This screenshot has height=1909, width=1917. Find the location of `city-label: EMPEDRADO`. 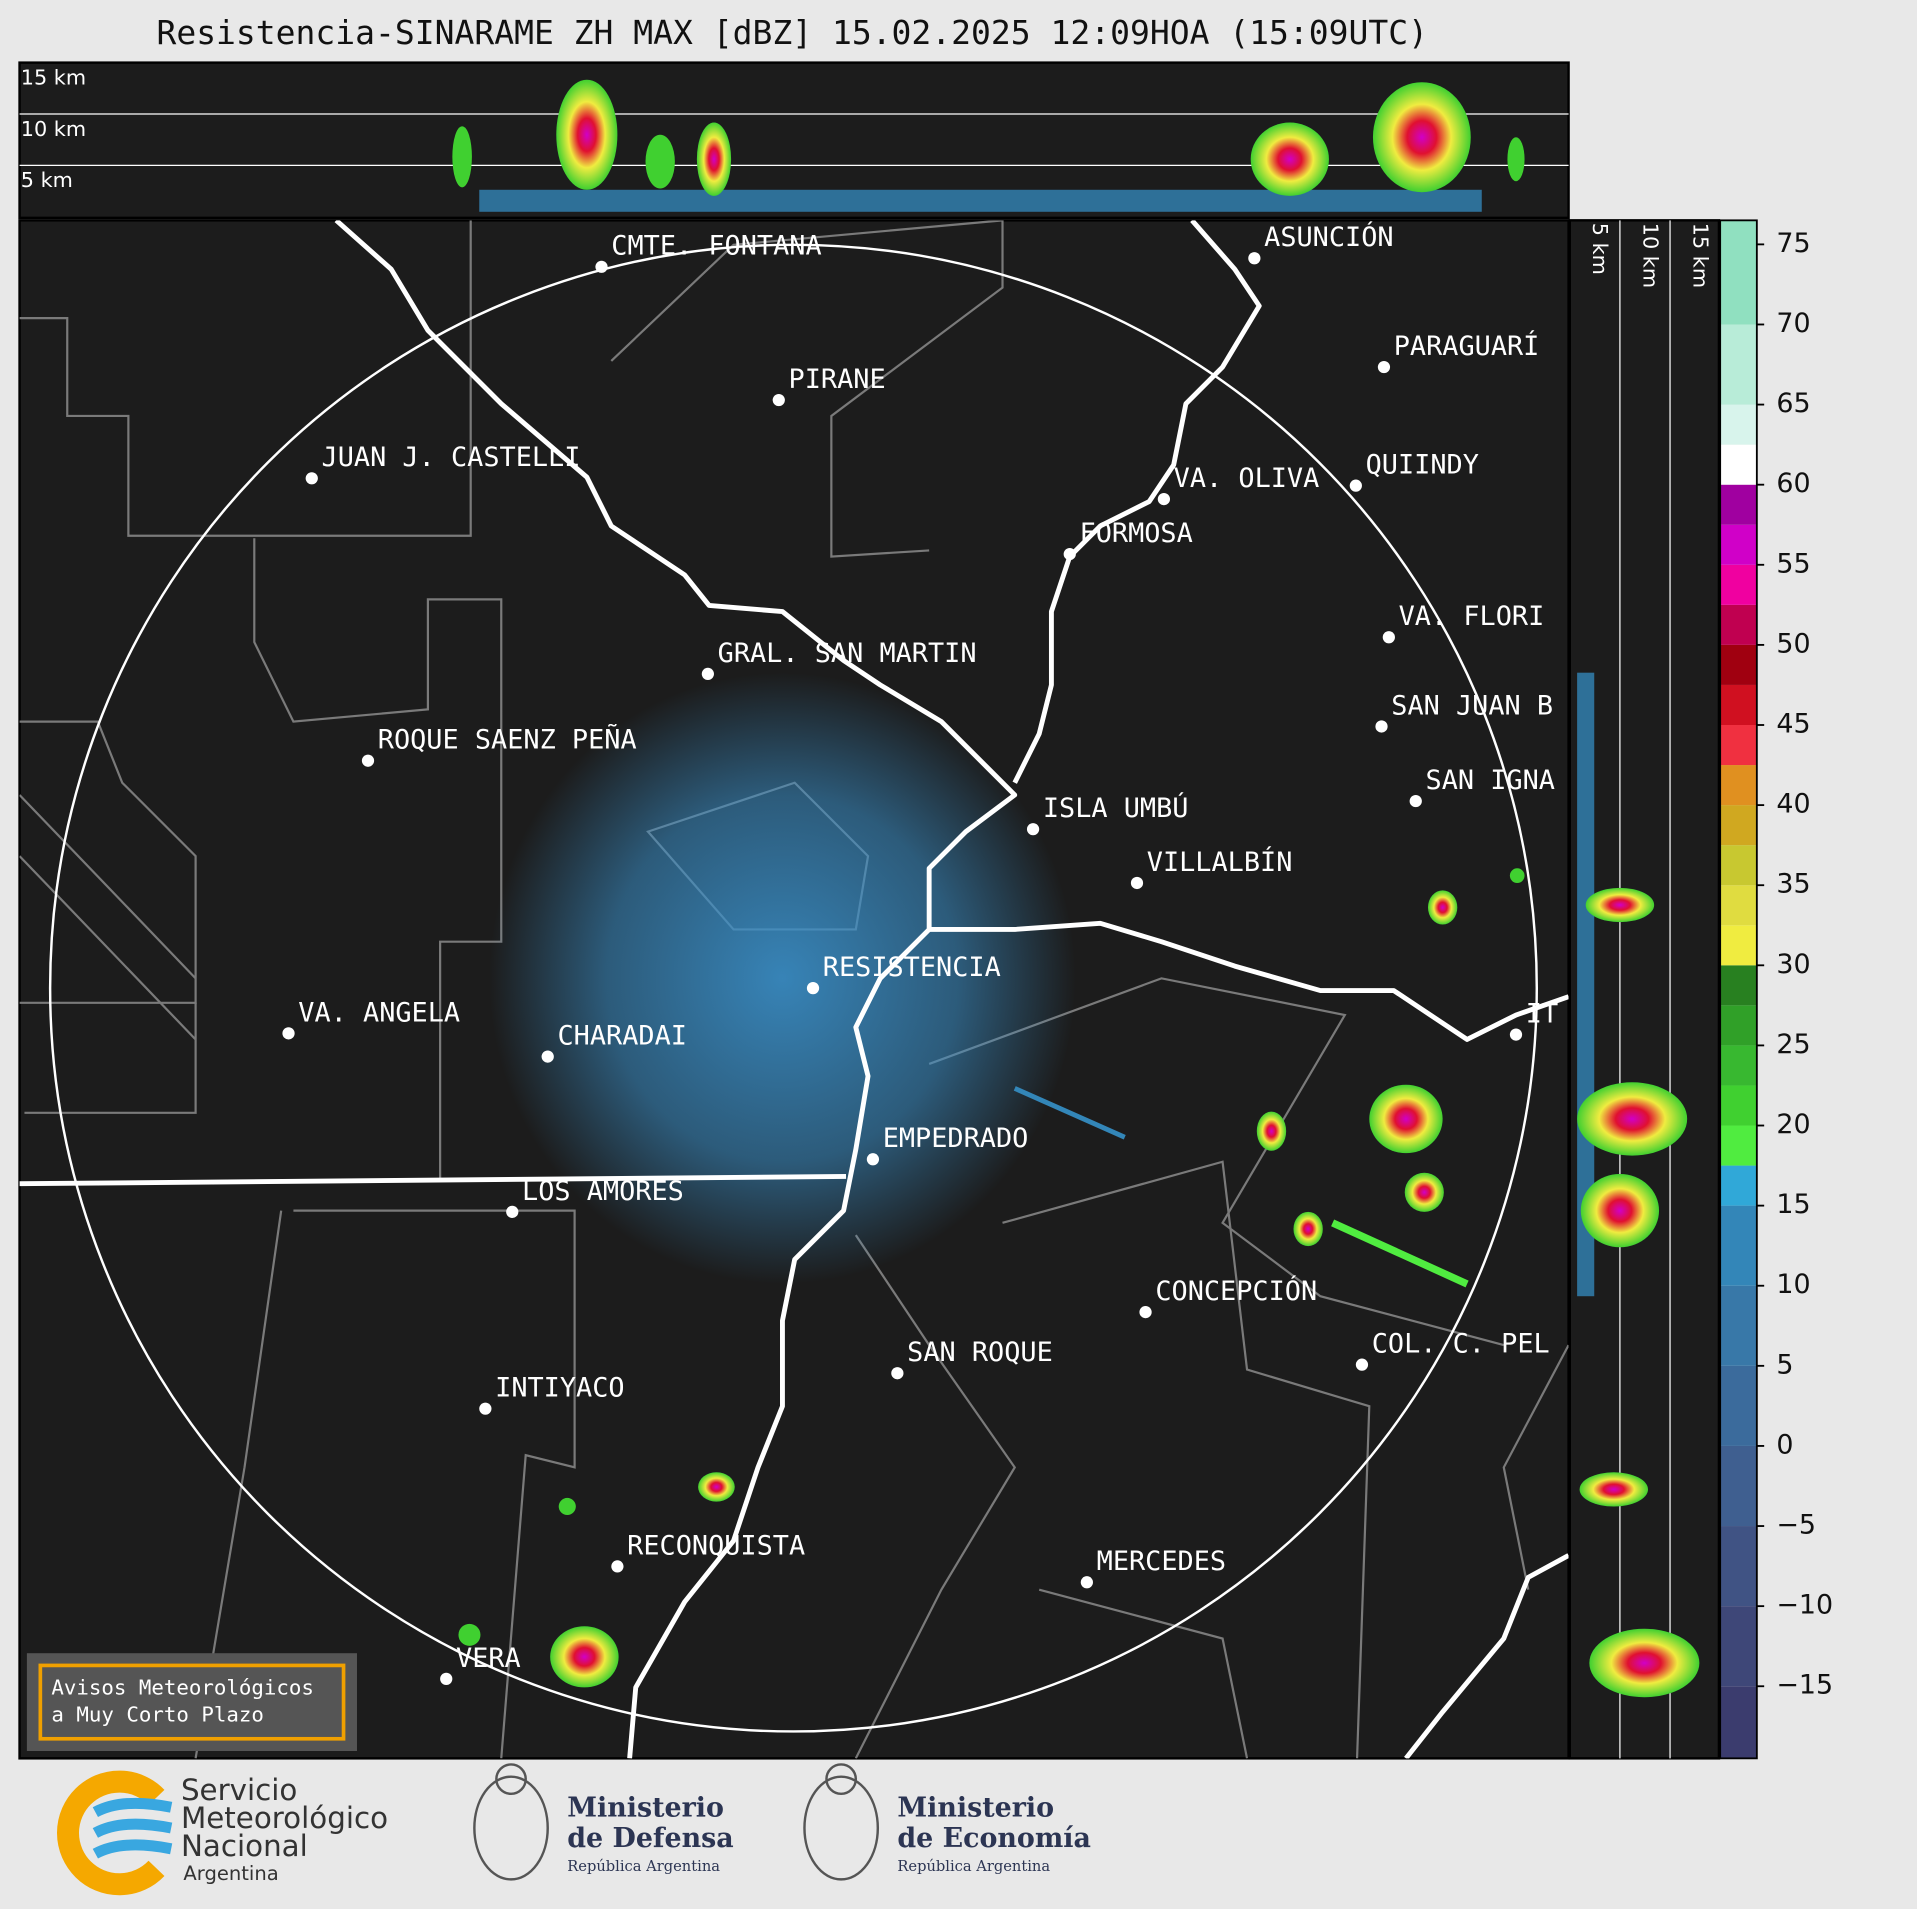

city-label: EMPEDRADO is located at coordinates (956, 1138).